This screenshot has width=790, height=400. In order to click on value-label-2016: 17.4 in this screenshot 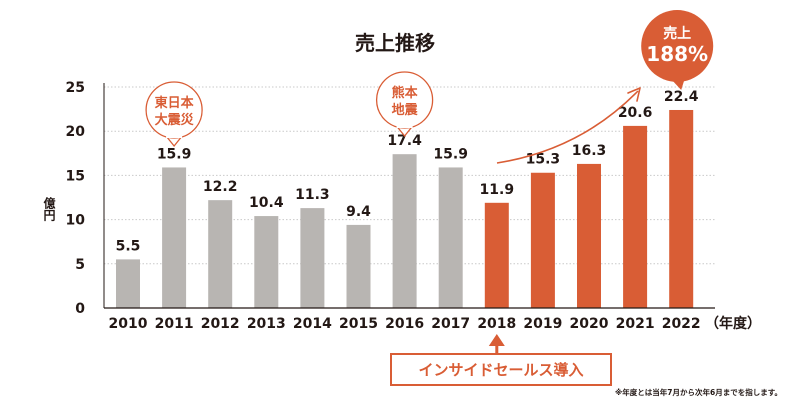, I will do `click(404, 141)`.